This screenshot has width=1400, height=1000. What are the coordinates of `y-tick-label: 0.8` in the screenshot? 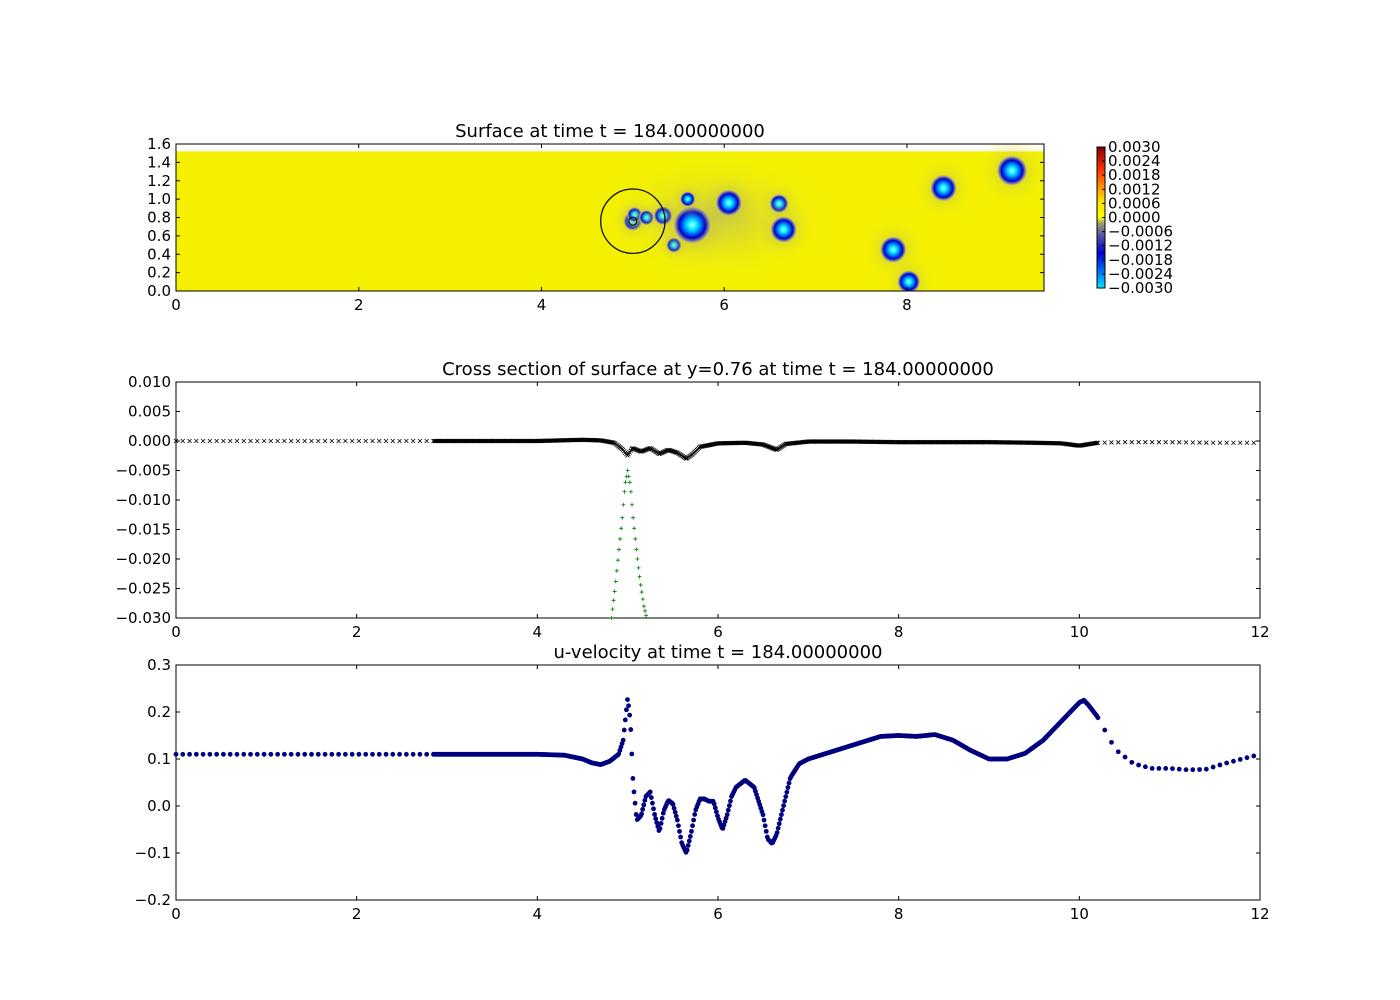 It's located at (159, 218).